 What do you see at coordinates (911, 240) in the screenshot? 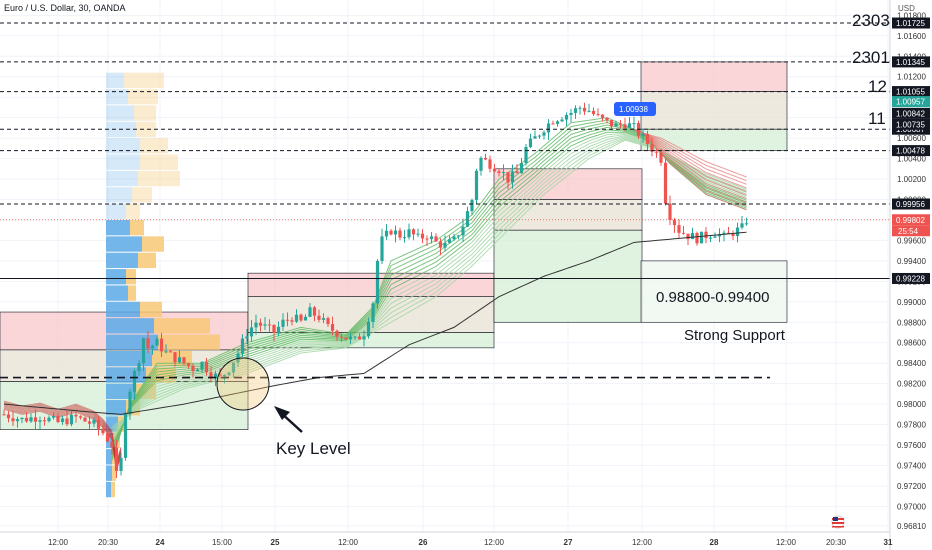
I see `y-tick-label: 0.99600` at bounding box center [911, 240].